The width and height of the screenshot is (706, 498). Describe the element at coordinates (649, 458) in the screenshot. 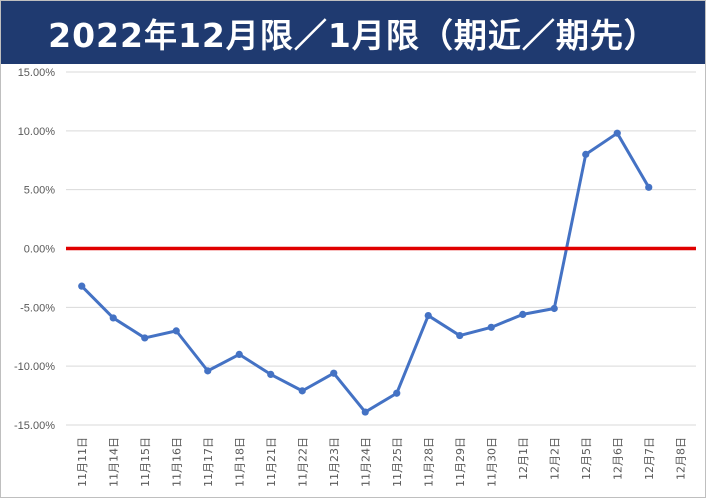

I see `x-tick-label: 12月7日` at that location.